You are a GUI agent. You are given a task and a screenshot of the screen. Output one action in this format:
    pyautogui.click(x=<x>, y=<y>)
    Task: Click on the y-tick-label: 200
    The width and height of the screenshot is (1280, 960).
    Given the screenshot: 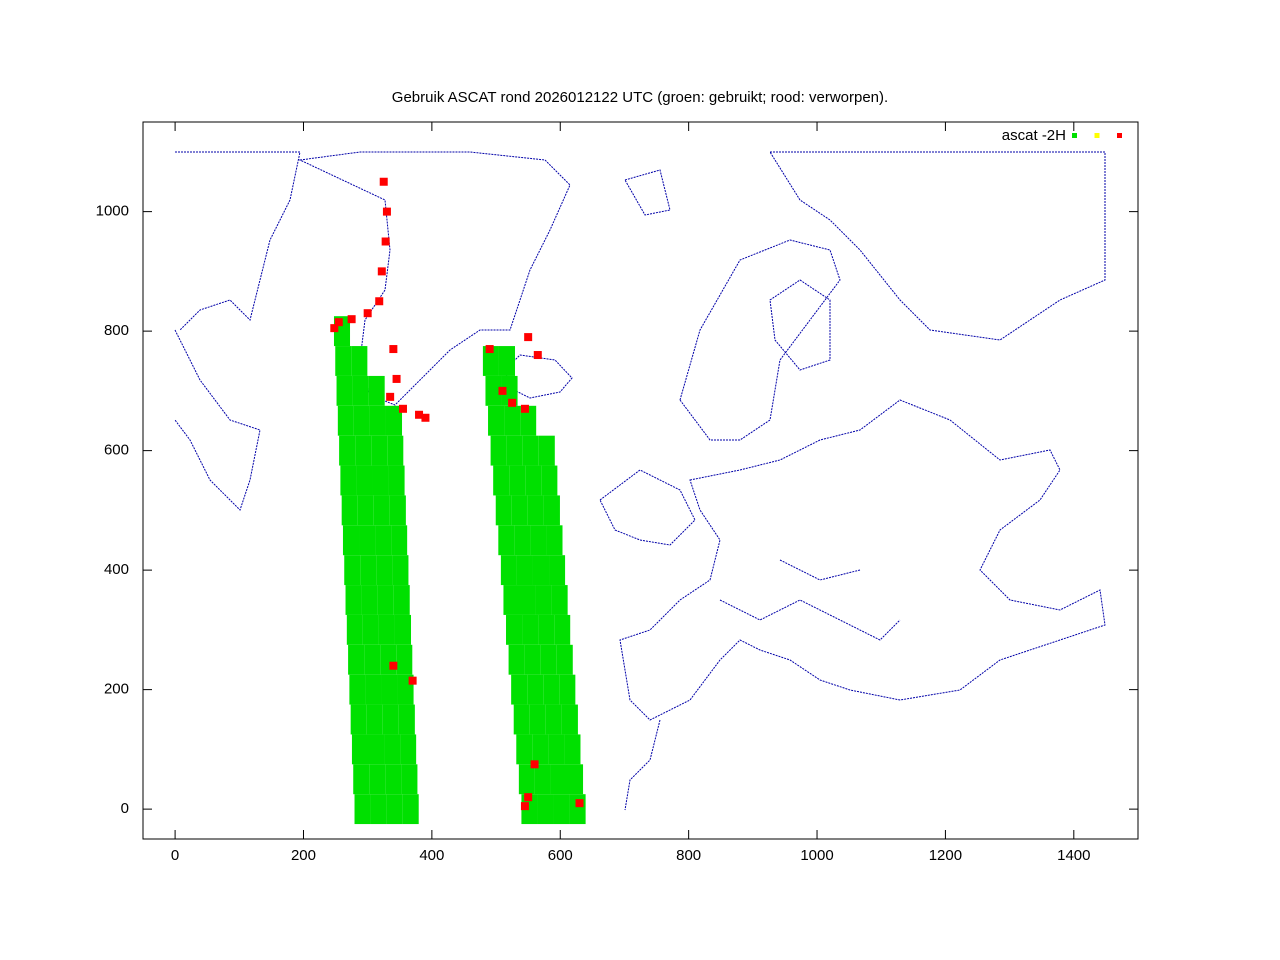 What is the action you would take?
    pyautogui.click(x=116, y=689)
    